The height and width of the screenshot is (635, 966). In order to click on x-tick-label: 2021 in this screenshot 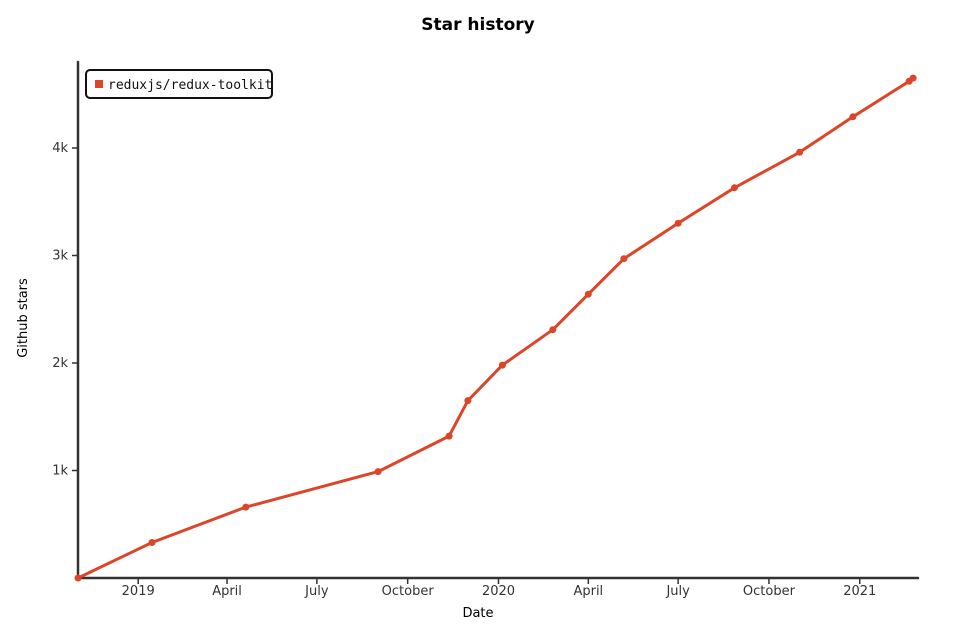, I will do `click(859, 591)`.